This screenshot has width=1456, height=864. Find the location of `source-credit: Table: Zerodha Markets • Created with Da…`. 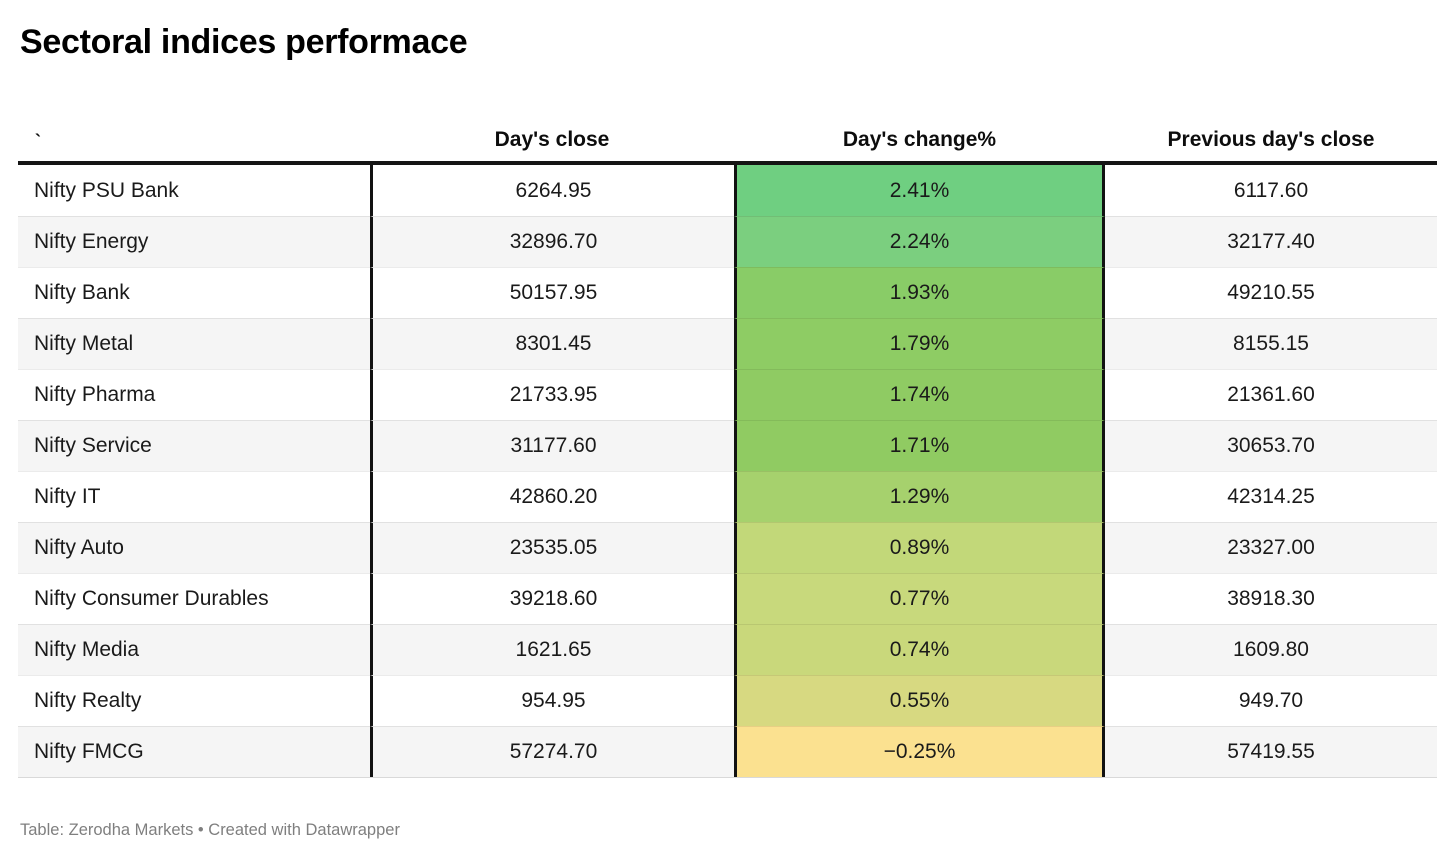

source-credit: Table: Zerodha Markets • Created with Da… is located at coordinates (210, 830).